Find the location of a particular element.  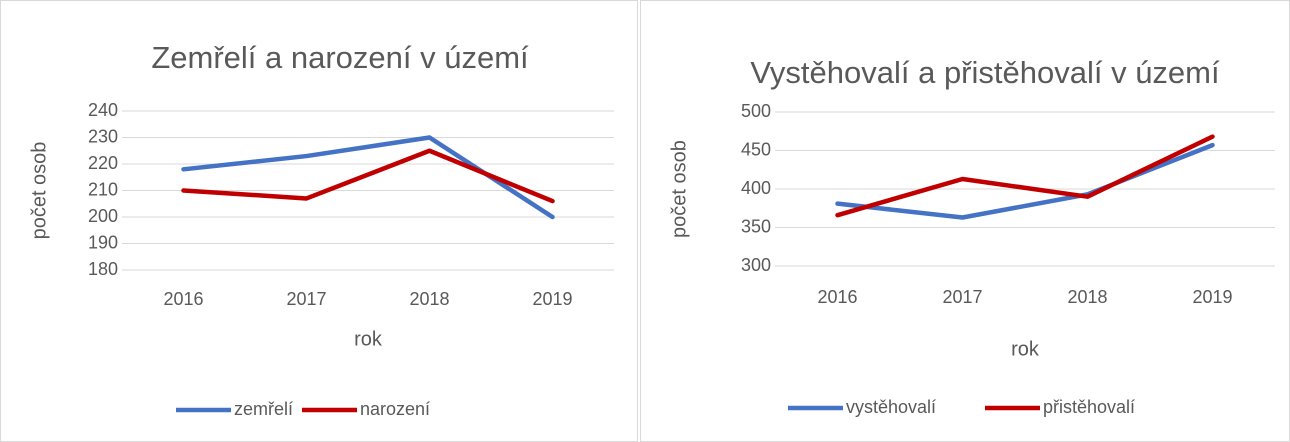

chart-title: Zemřelí a narození v území is located at coordinates (340, 57).